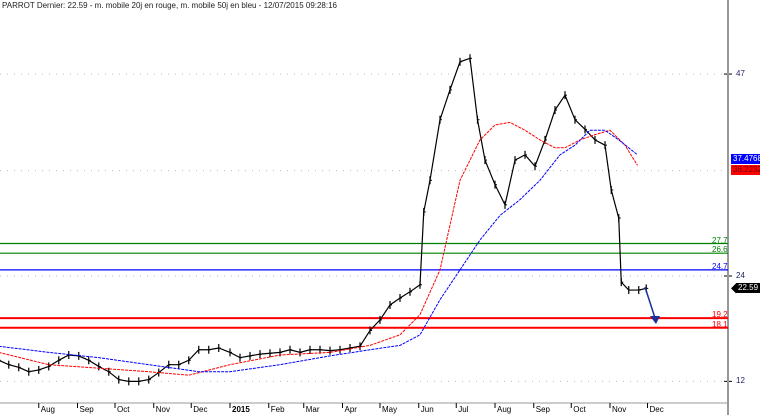 This screenshot has height=415, width=760. Describe the element at coordinates (463, 409) in the screenshot. I see `x-tick-label: Jul` at that location.